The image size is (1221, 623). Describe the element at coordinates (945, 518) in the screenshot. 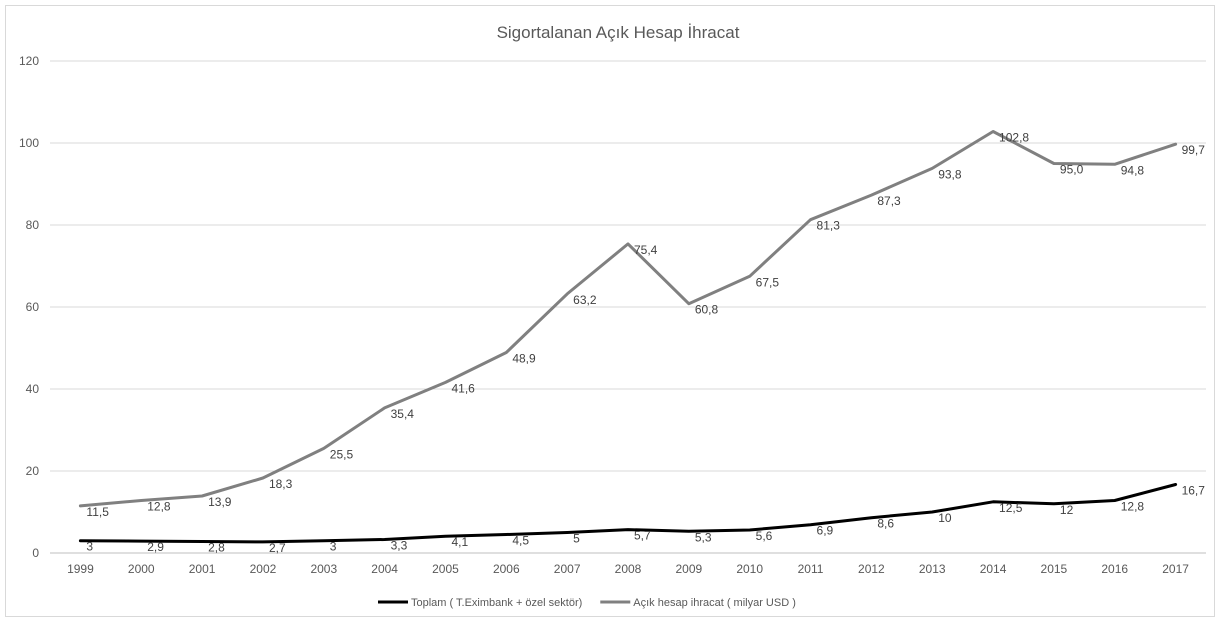

I see `data-label: 10` at that location.